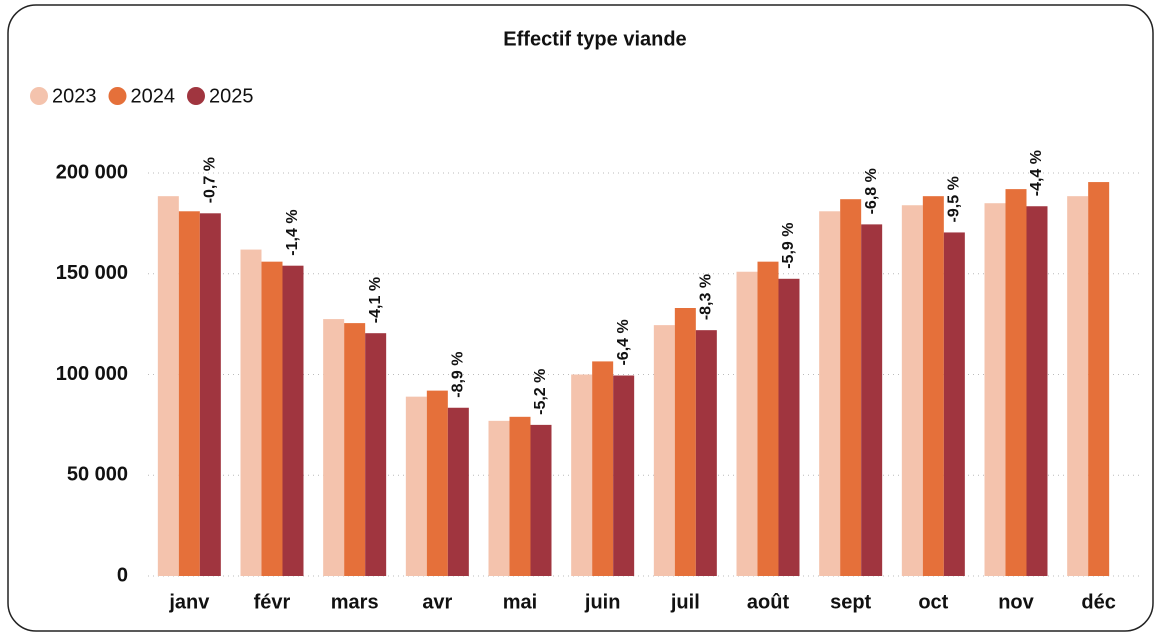  What do you see at coordinates (122, 575) in the screenshot?
I see `y-tick-label: 0` at bounding box center [122, 575].